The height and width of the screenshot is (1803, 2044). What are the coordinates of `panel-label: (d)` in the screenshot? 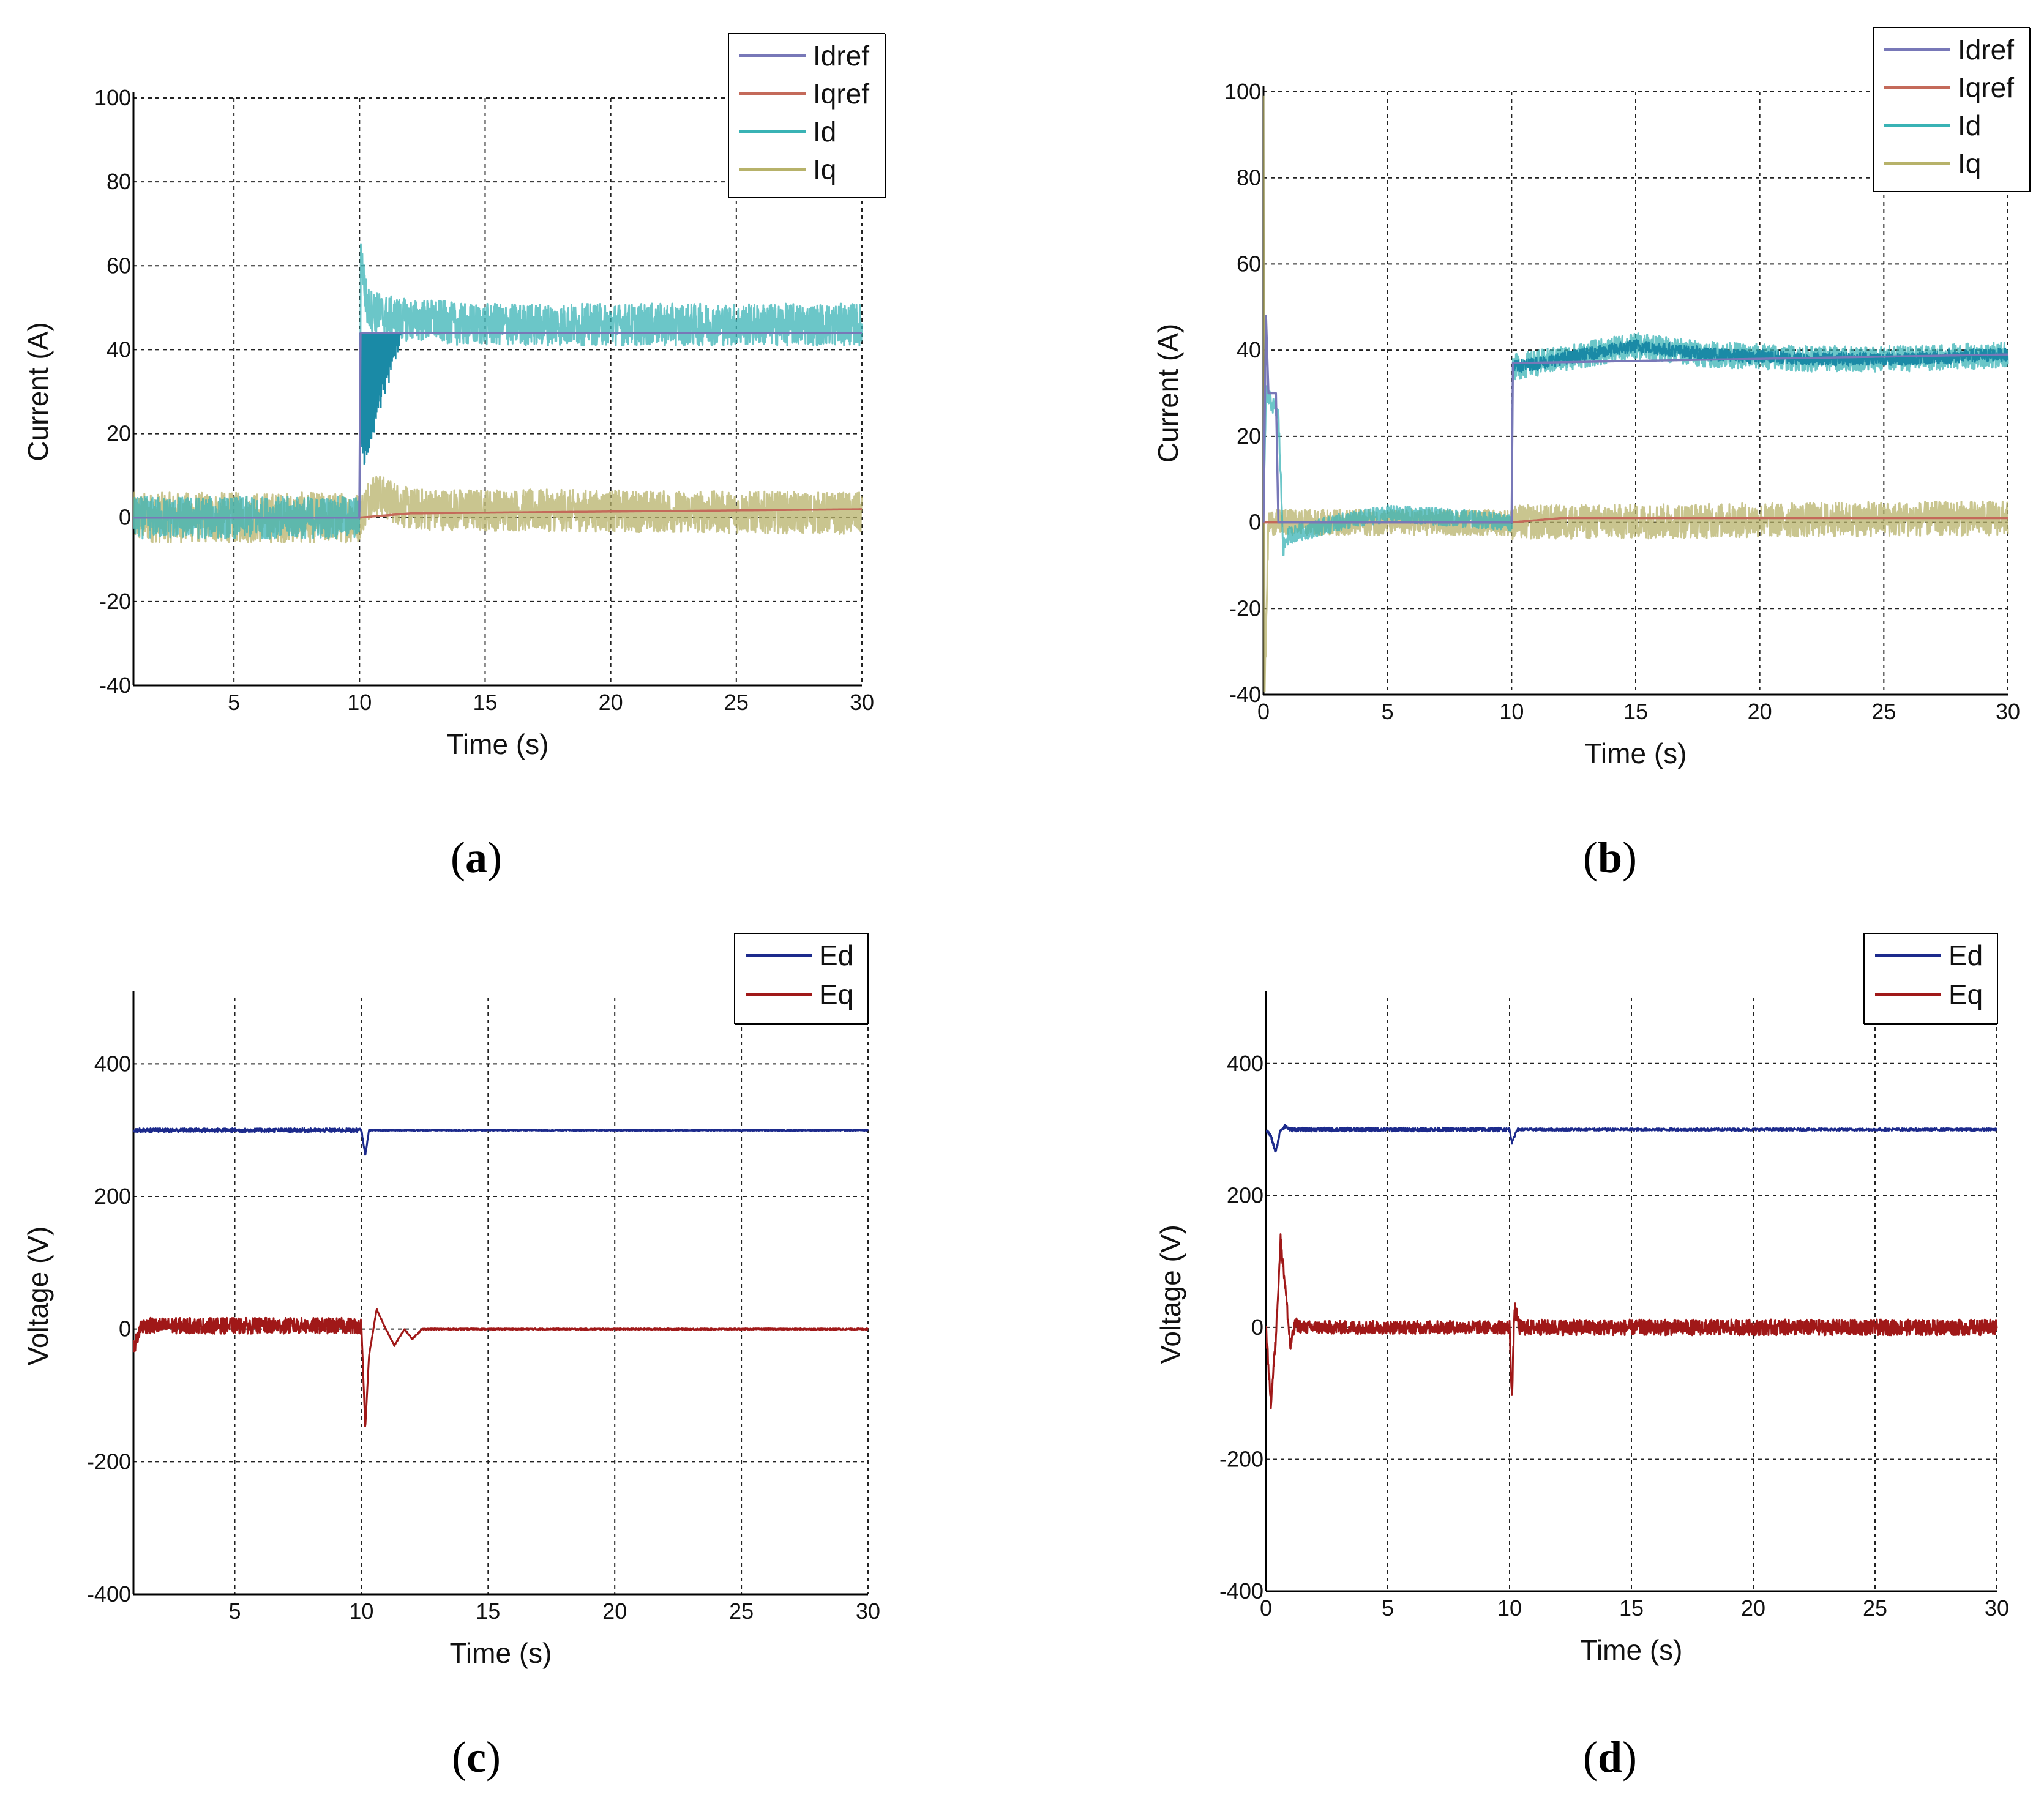 It's located at (1610, 1757).